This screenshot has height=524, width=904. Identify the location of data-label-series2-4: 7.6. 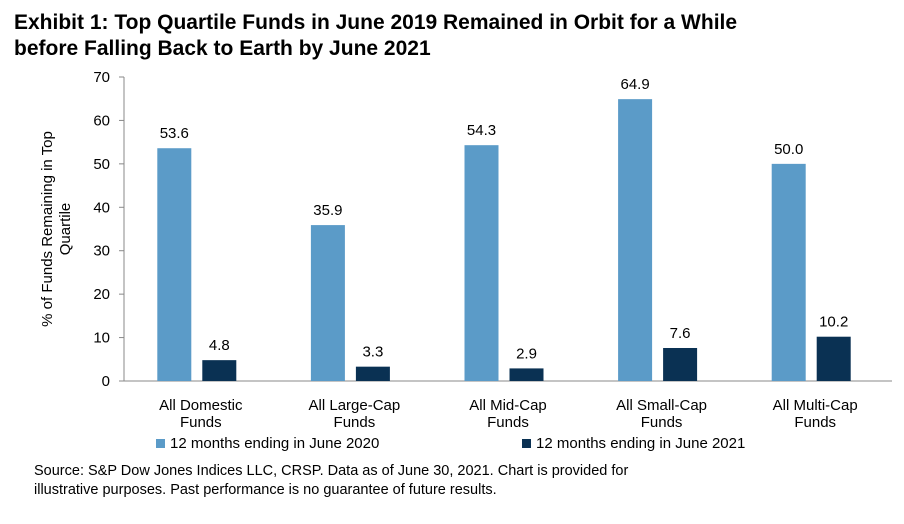
(680, 333).